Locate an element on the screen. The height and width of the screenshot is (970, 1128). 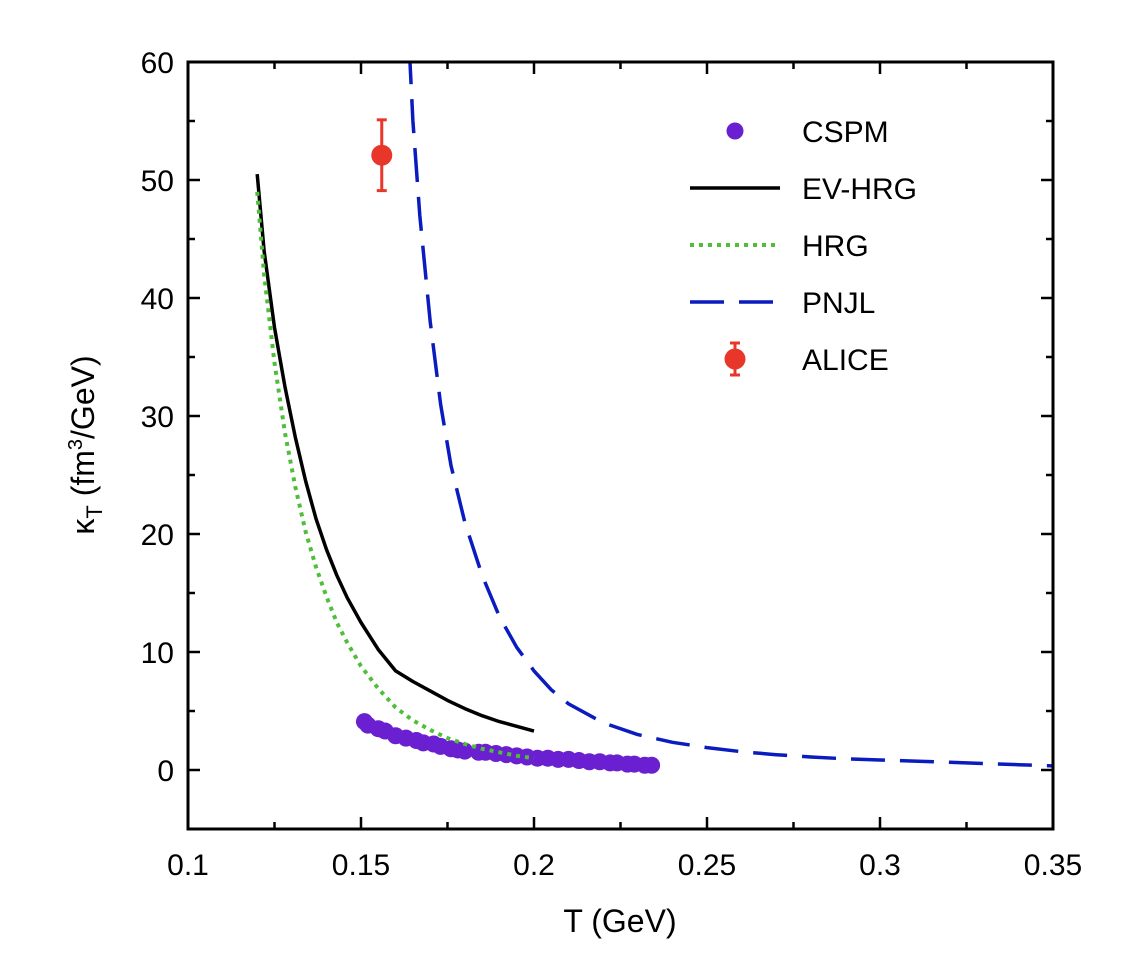
legend-label-ev-hrg: EV-HRG is located at coordinates (859, 189).